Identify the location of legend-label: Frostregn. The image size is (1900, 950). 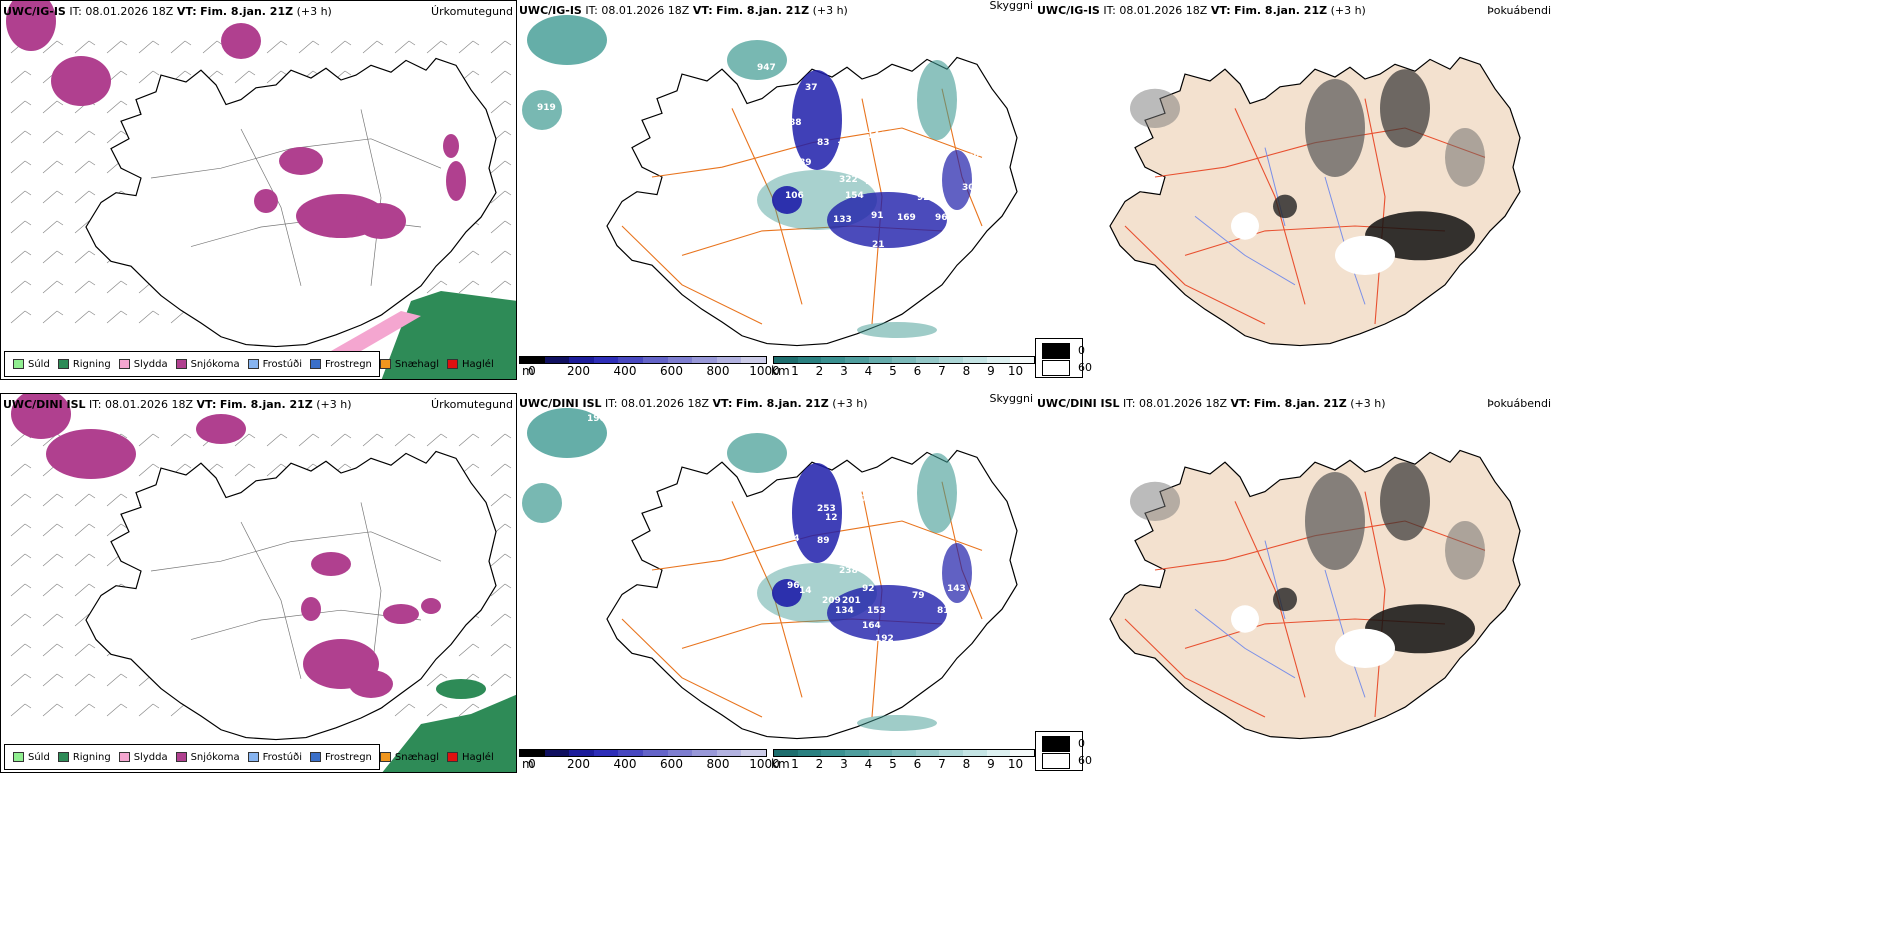
(348, 364).